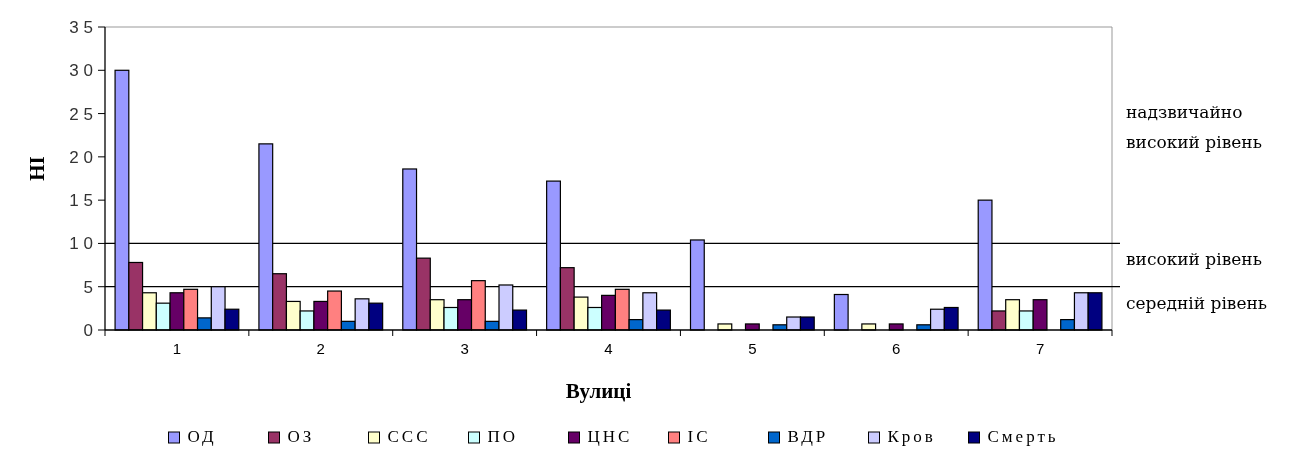 The image size is (1294, 454). I want to click on x-tick-label: 5, so click(752, 348).